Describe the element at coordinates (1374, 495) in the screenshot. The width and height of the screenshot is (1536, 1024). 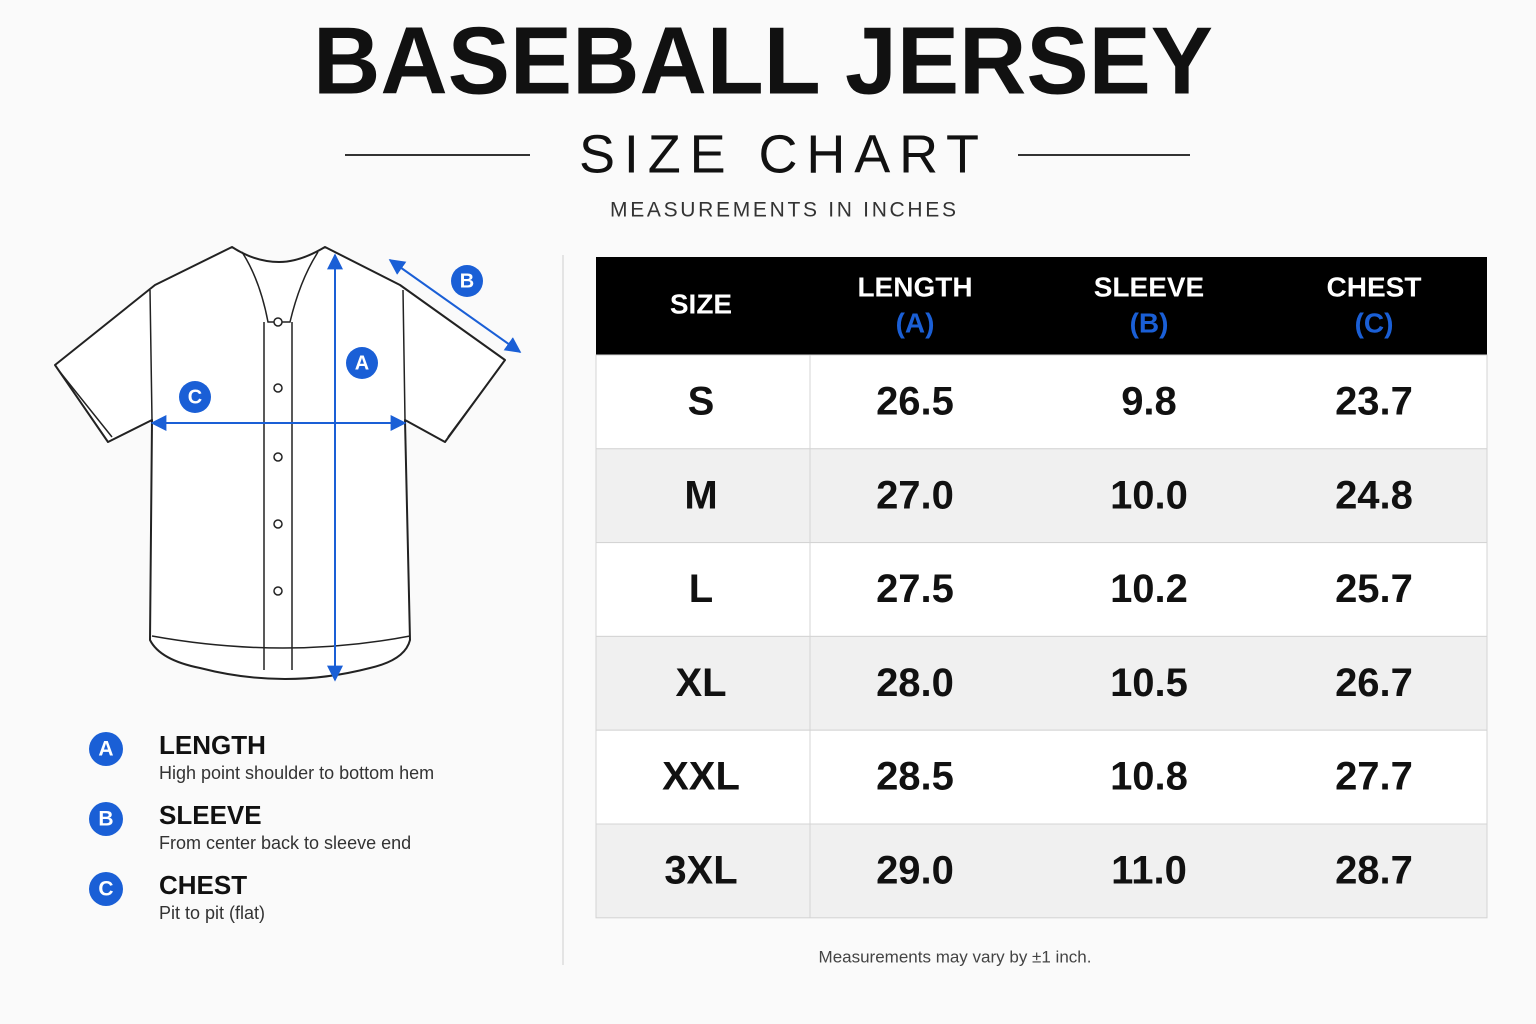
I see `cell-value: 24.8` at that location.